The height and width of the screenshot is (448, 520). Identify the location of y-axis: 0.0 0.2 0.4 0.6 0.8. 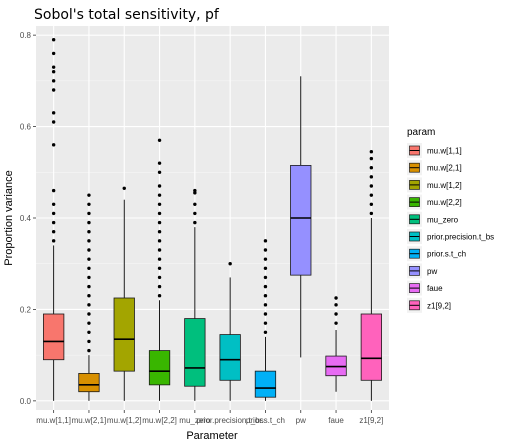
(28, 218).